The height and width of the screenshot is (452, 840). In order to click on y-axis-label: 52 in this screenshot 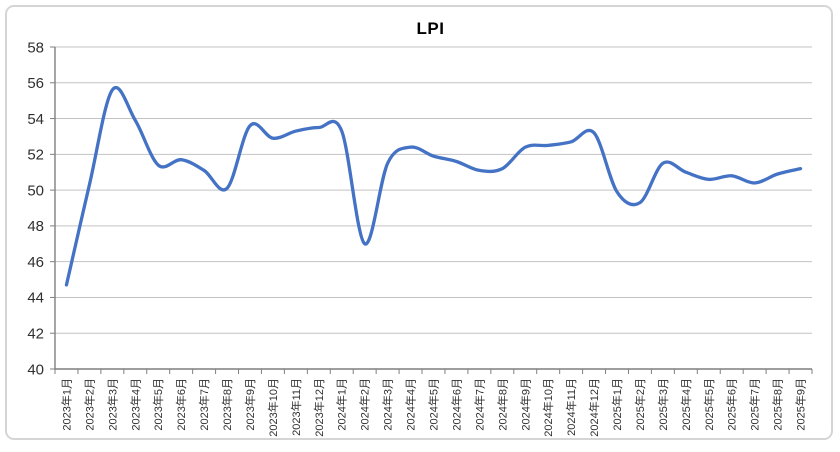, I will do `click(35, 155)`.